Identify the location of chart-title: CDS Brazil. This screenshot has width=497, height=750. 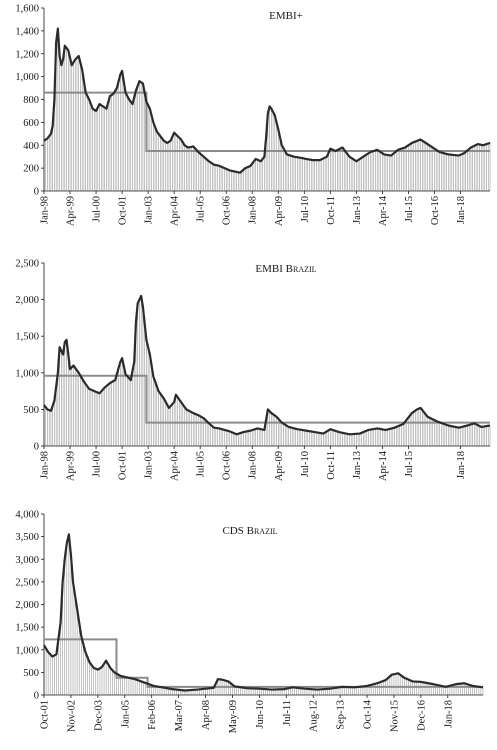
(249, 531).